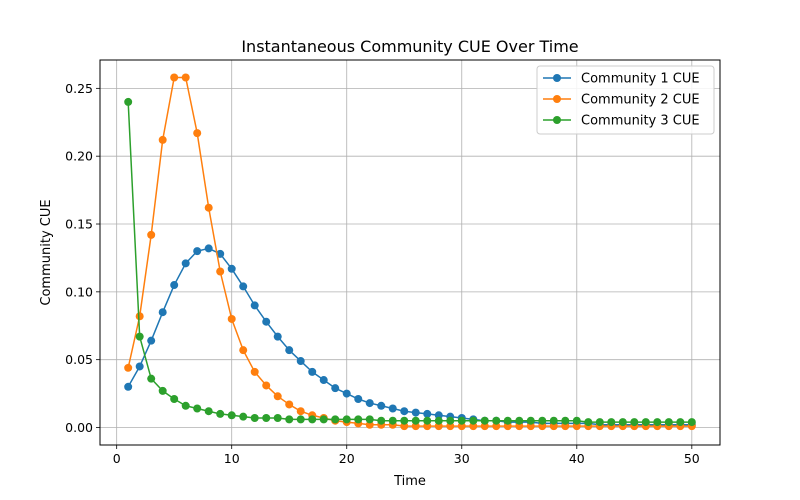 The height and width of the screenshot is (500, 800). What do you see at coordinates (117, 458) in the screenshot?
I see `x-tick-label: 0` at bounding box center [117, 458].